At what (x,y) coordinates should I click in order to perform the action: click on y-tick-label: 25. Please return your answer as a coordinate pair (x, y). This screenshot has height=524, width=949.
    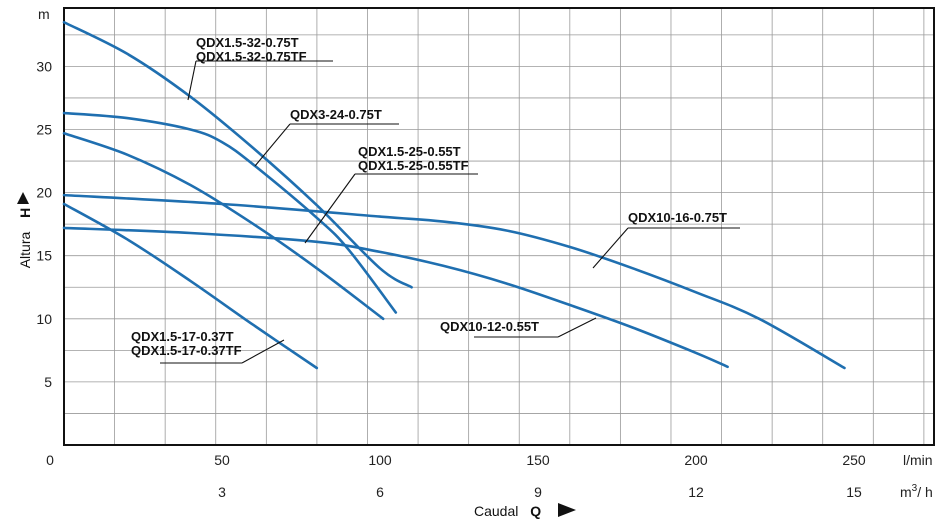
    Looking at the image, I should click on (44, 130).